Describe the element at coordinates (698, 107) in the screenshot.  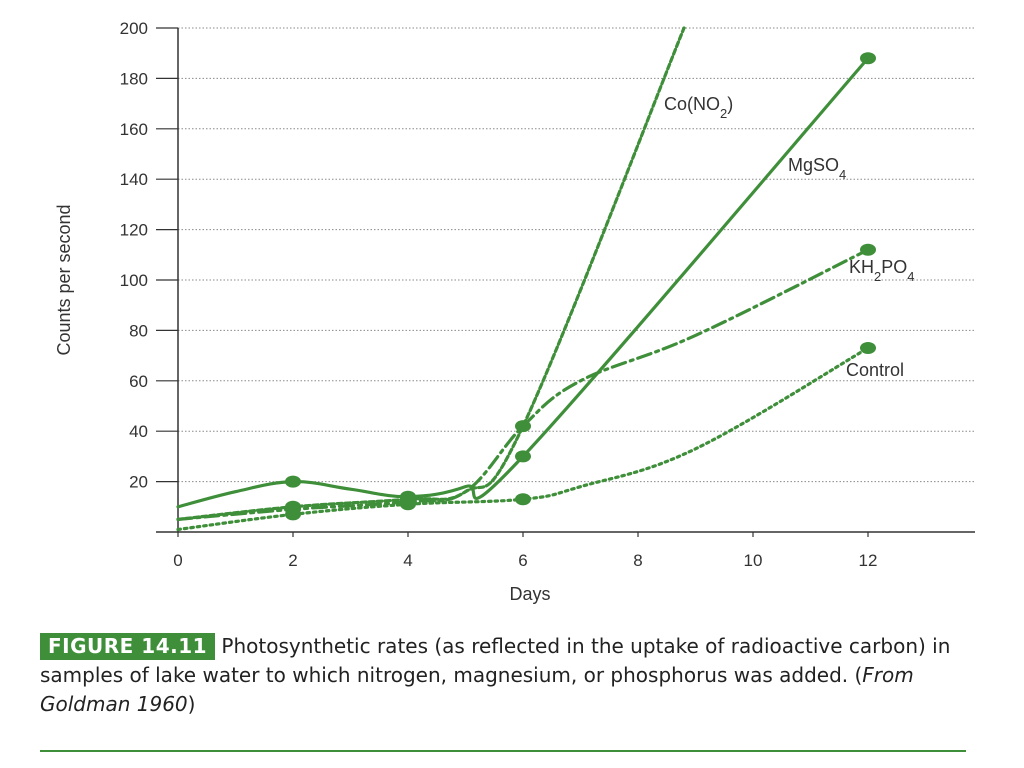
I see `series-label-co-no2: Co(NO2)` at that location.